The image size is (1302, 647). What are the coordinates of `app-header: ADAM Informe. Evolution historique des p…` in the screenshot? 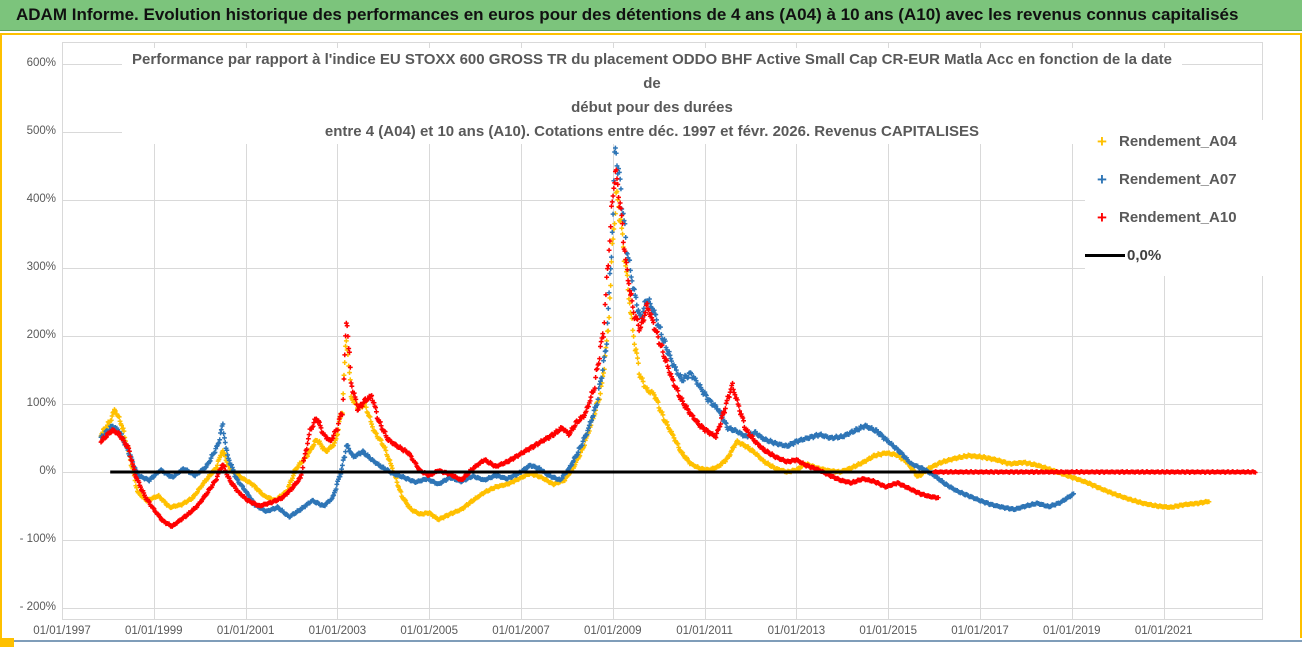 It's located at (651, 15).